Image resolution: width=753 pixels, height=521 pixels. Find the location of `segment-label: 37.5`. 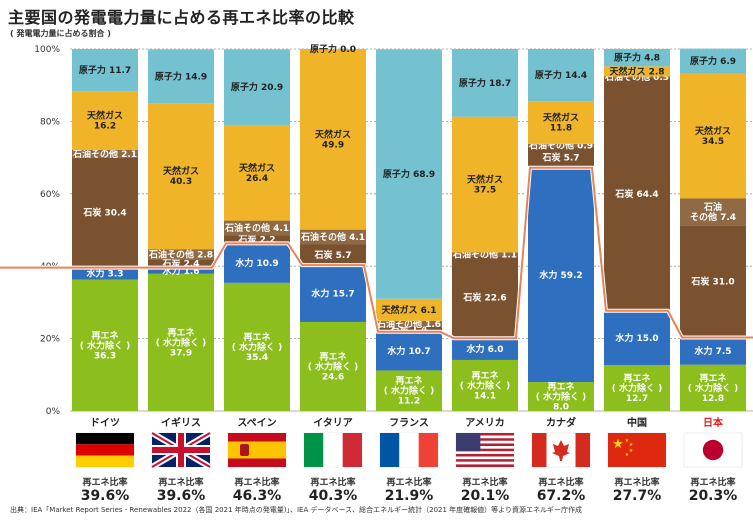

segment-label: 37.5 is located at coordinates (485, 191).